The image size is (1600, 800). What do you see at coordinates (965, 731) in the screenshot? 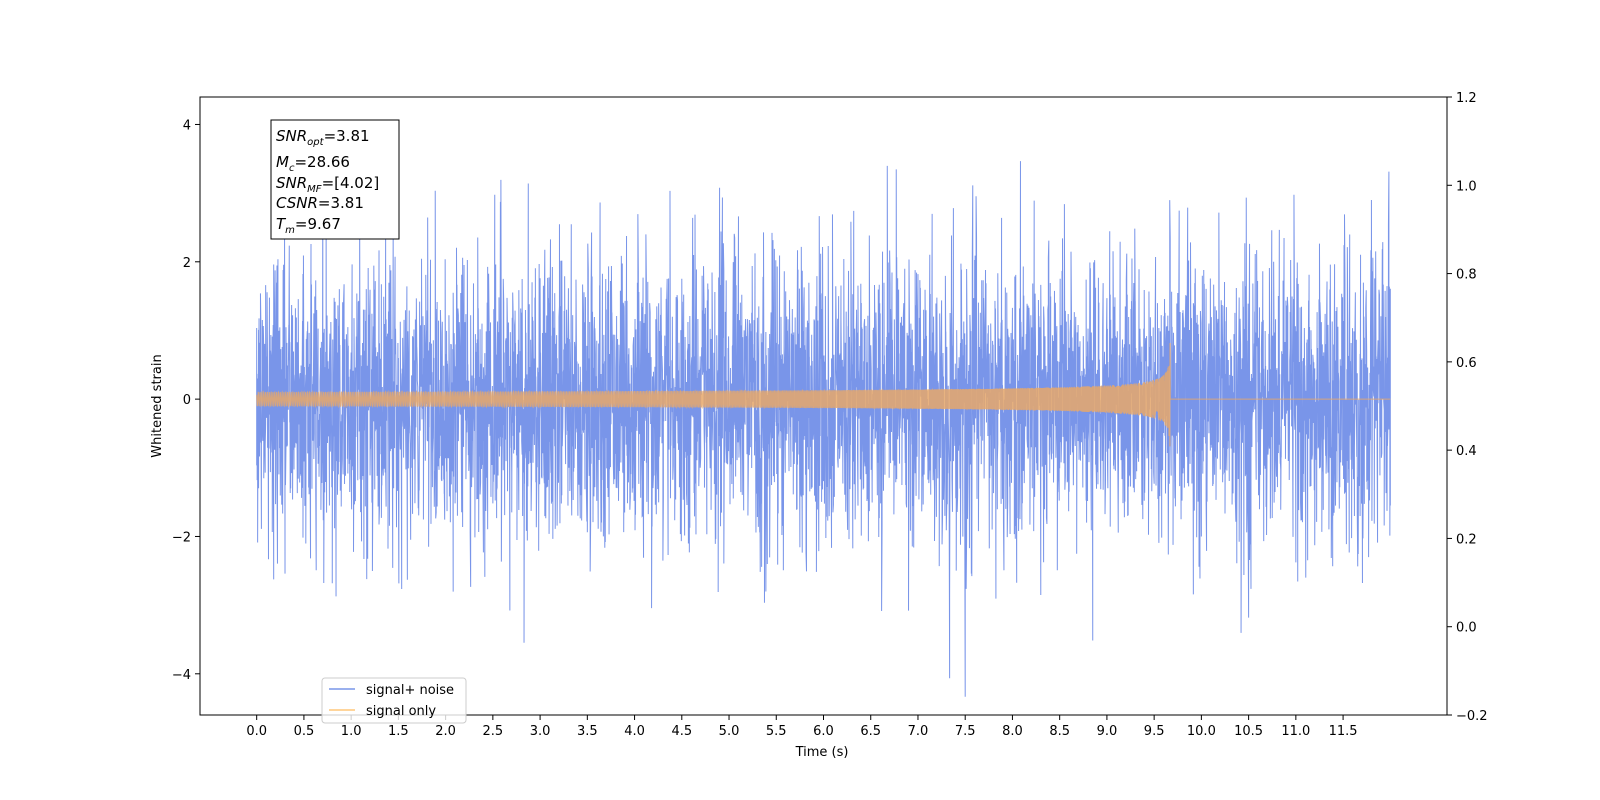
I see `x-tick-label: 7.5` at bounding box center [965, 731].